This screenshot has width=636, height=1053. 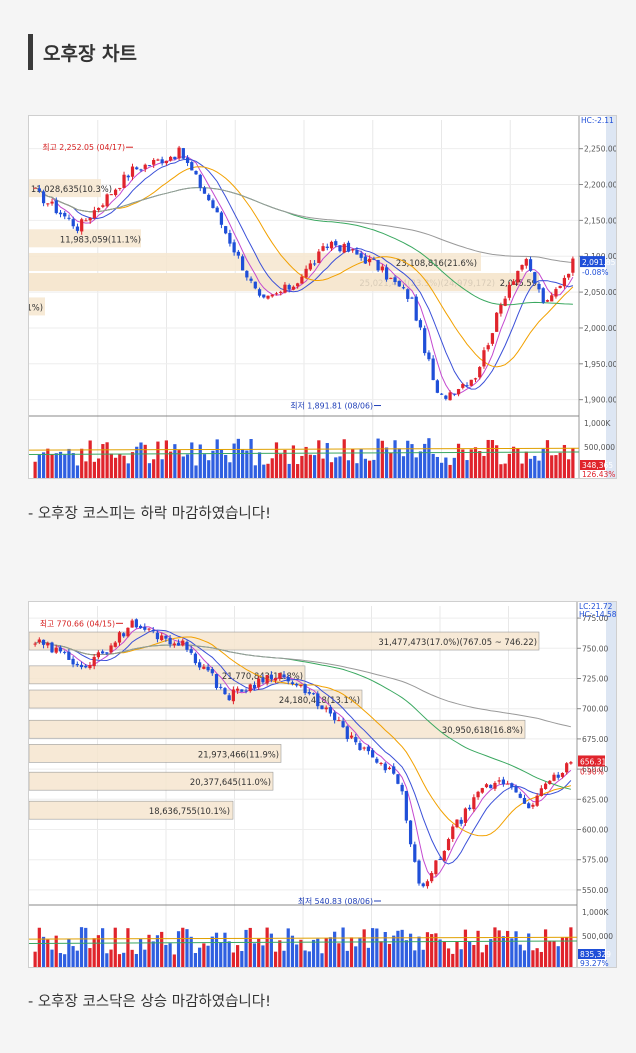 I want to click on current-value-label: 2,091.85, so click(x=599, y=262).